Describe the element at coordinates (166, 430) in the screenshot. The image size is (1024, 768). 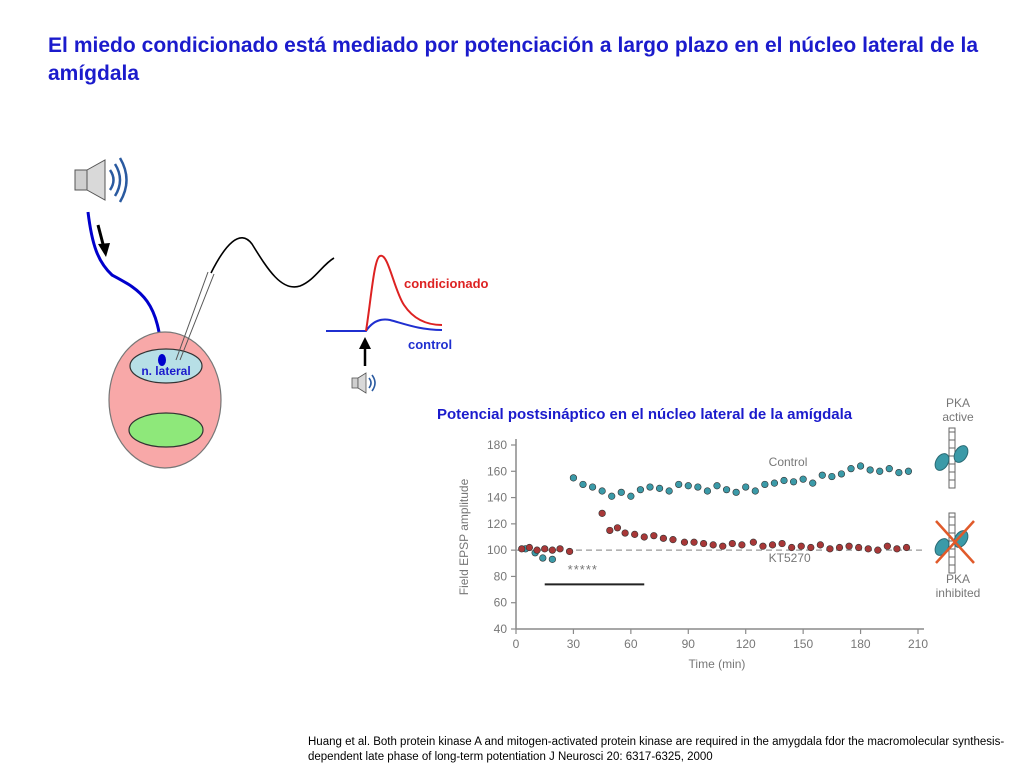
I see `basal-nucleus` at that location.